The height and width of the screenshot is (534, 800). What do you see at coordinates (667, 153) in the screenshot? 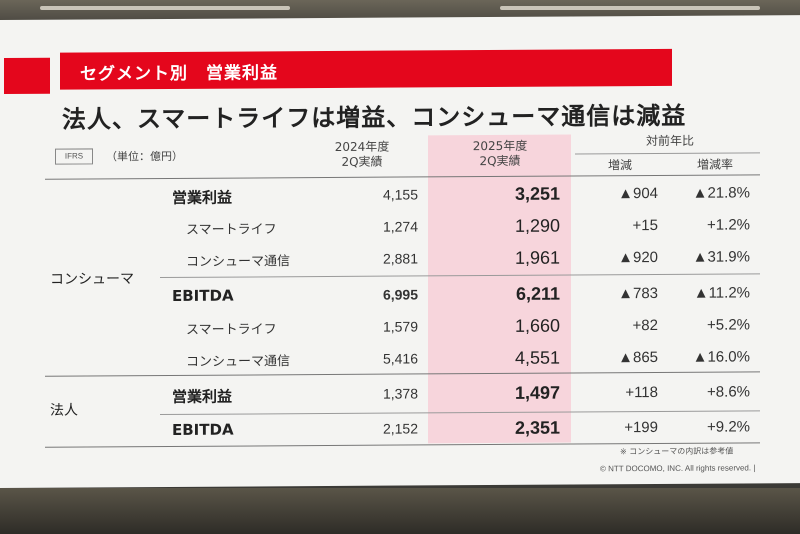
I see `yoy-underline` at bounding box center [667, 153].